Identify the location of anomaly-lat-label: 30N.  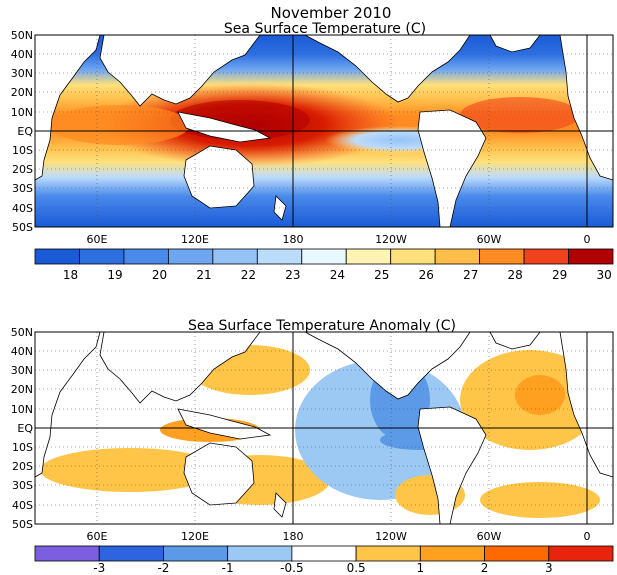
(22, 370).